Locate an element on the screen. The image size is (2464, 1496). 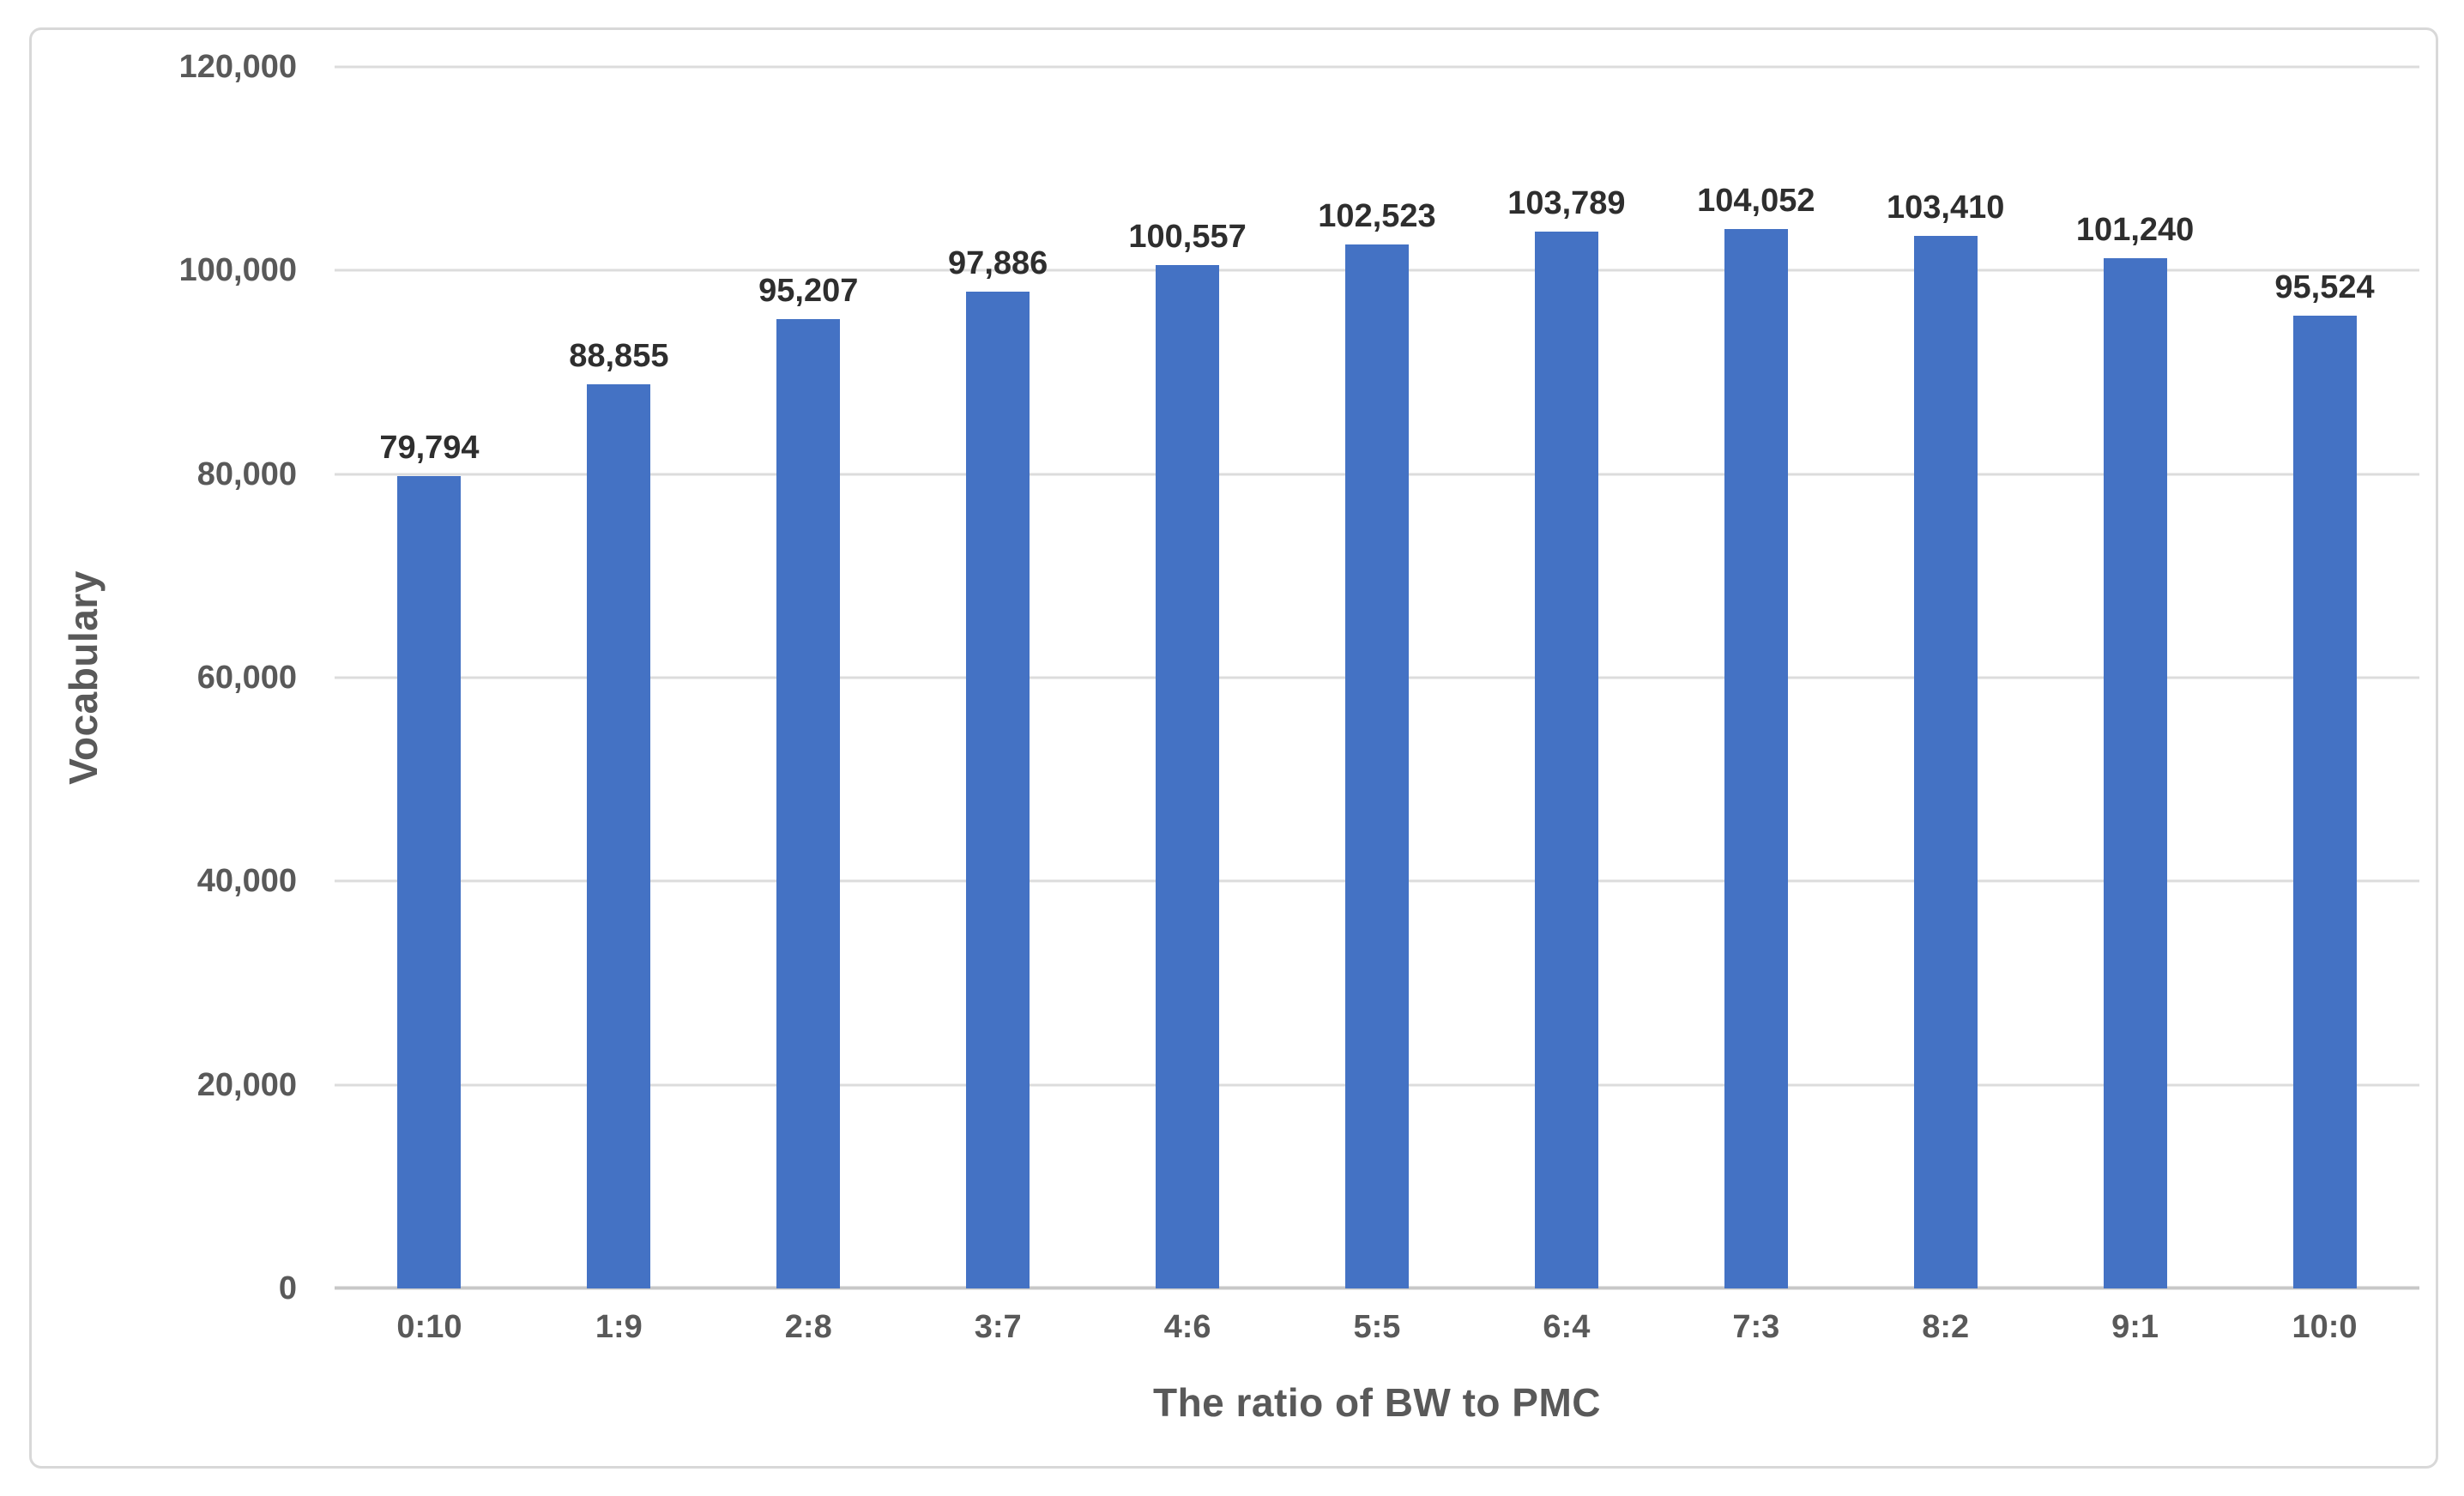
bar-slot: 102,523 is located at coordinates (1377, 677).